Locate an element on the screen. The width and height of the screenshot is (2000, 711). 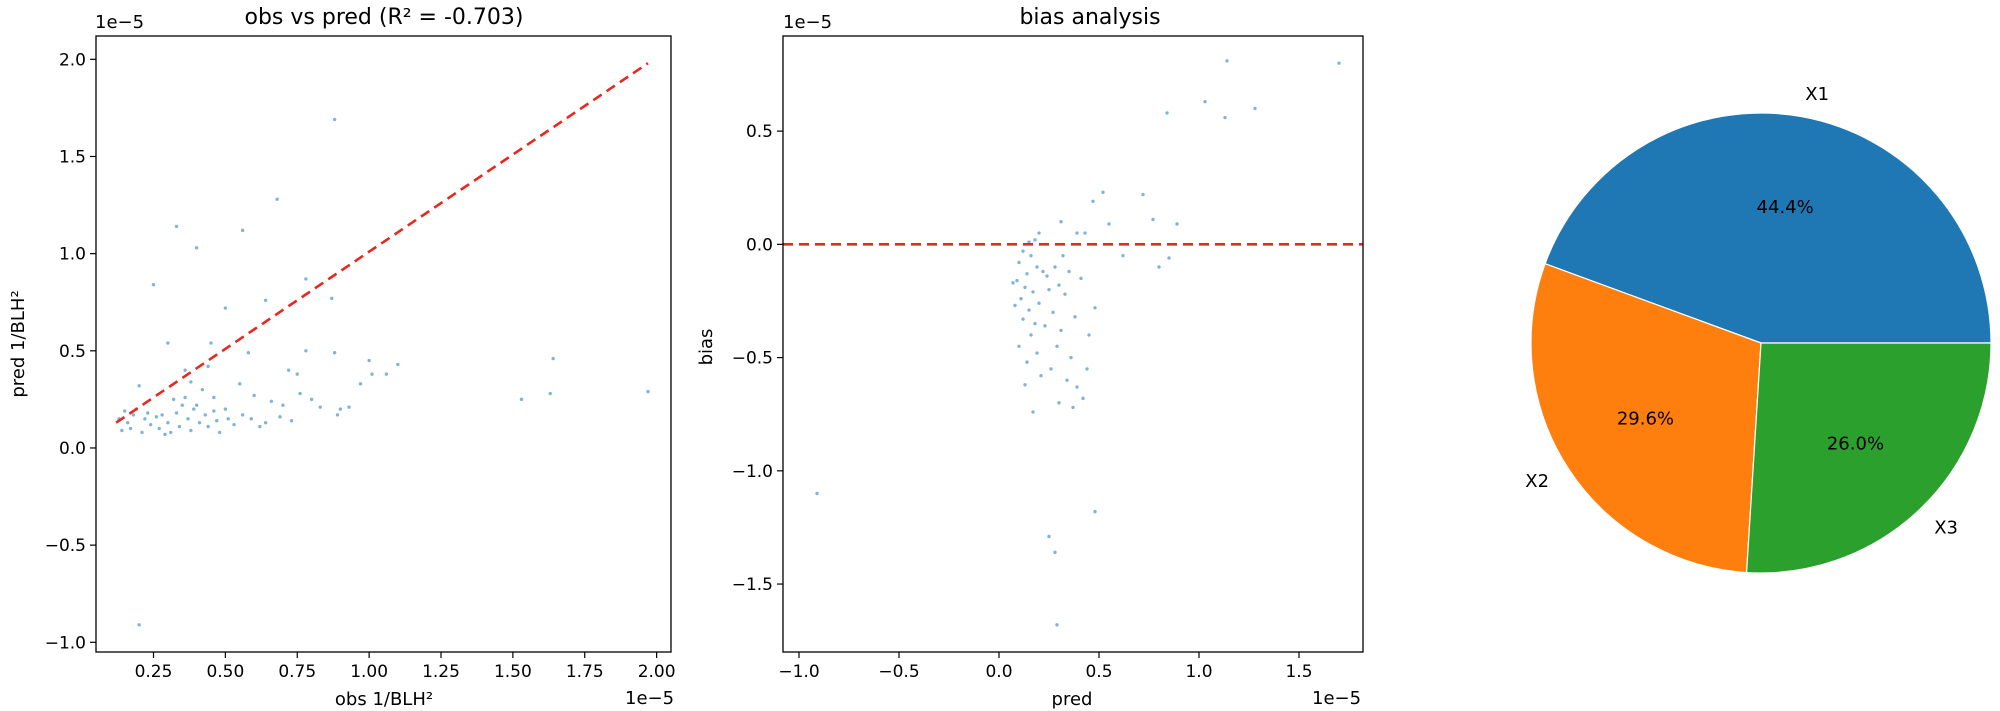
y-tick-label: −0.5 is located at coordinates (65, 546).